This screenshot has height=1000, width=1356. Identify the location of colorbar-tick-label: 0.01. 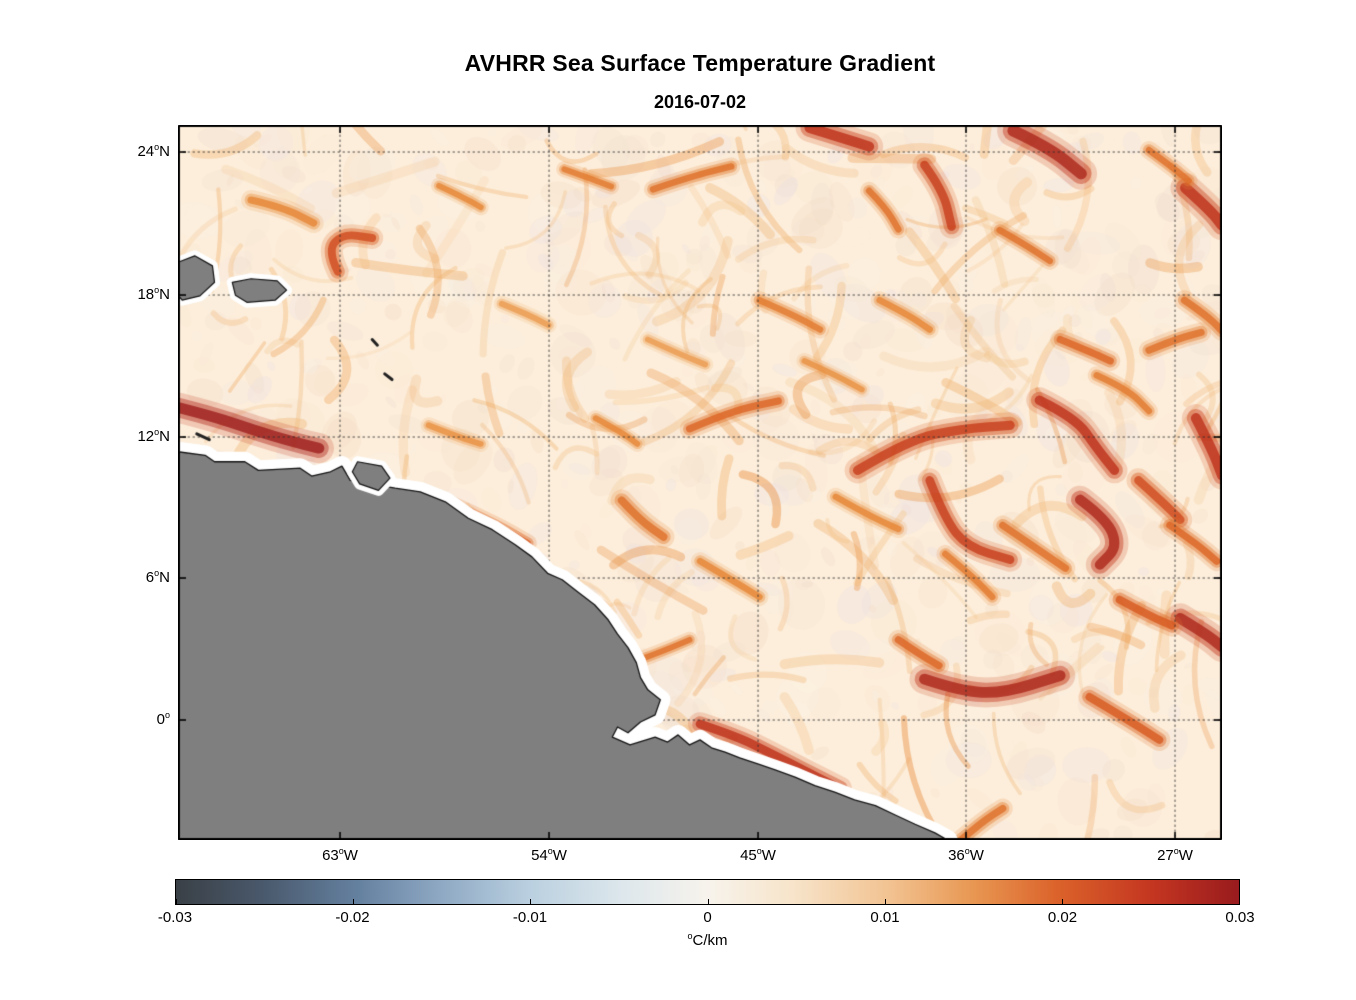
(885, 917).